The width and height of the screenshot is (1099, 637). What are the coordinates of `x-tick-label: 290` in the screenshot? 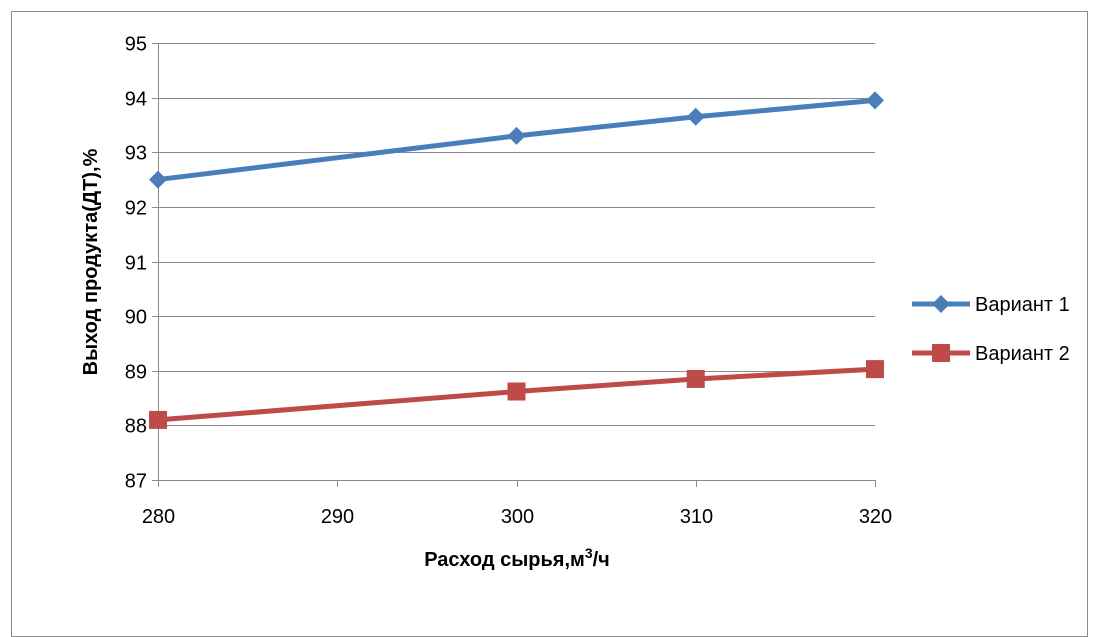 It's located at (337, 517).